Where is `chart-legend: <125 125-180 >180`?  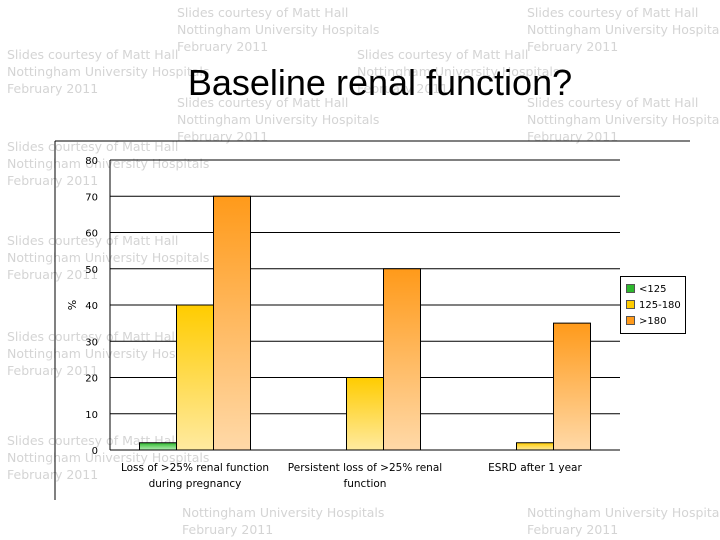
chart-legend: <125 125-180 >180 is located at coordinates (653, 305).